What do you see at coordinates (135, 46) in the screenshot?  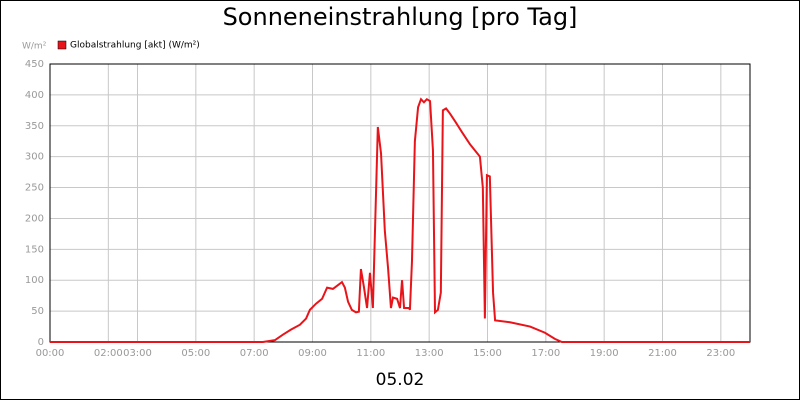 I see `legend-label: Globalstrahlung [akt] (W/m²)` at bounding box center [135, 46].